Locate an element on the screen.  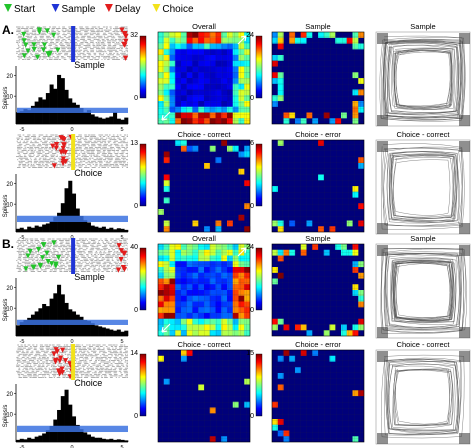
trajectory-plot: Choice - correct is located at coordinates (423, 182).